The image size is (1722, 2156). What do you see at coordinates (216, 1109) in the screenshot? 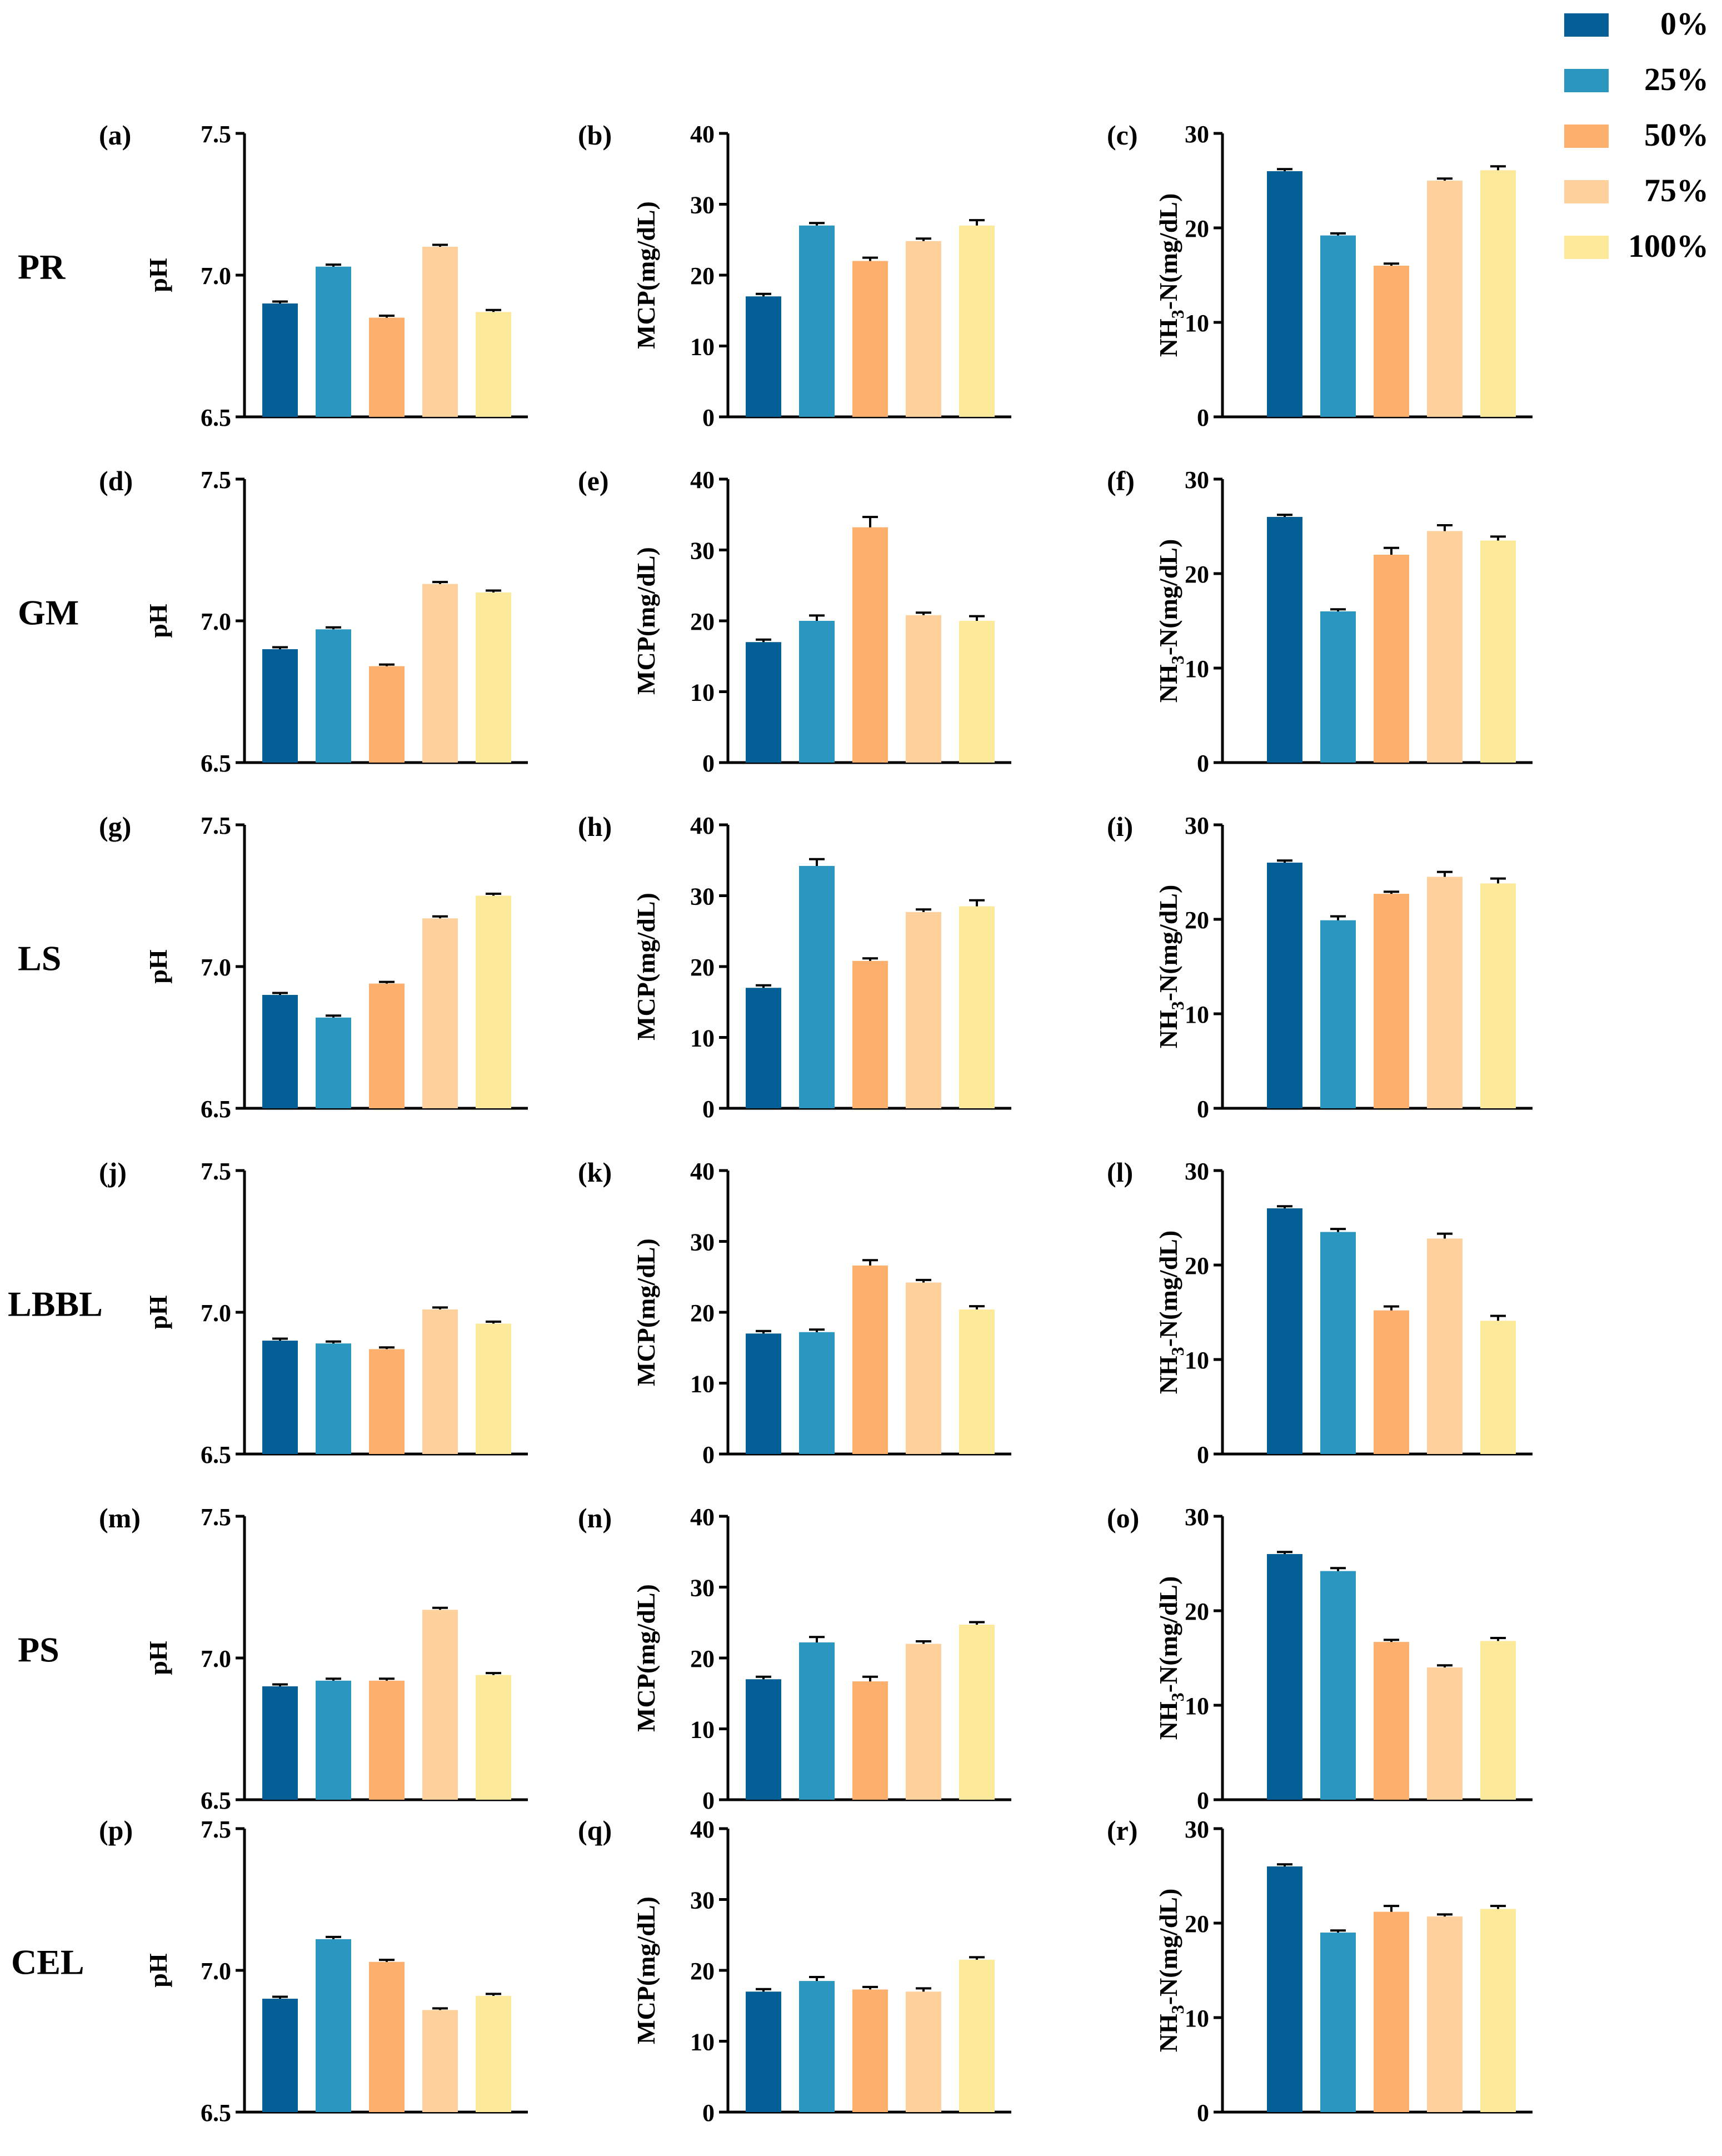
I see `y-tick-label: 6.5` at bounding box center [216, 1109].